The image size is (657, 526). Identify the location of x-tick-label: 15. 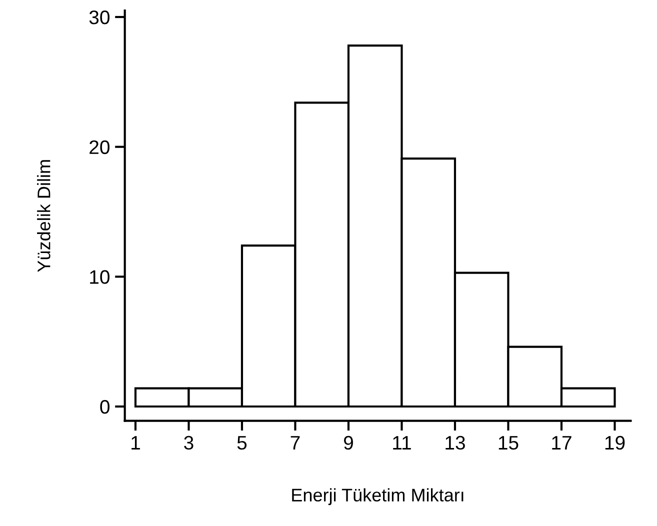
(508, 443).